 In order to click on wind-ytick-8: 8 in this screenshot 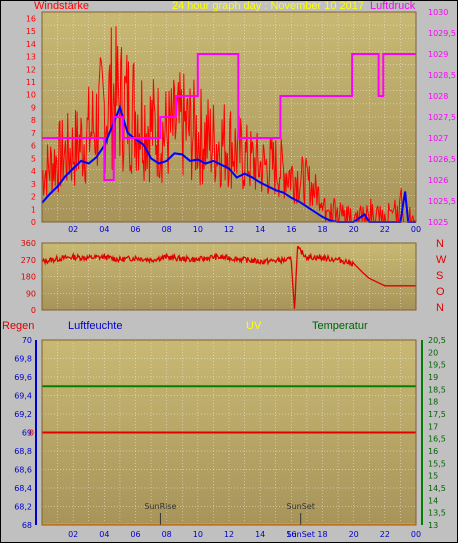, I will do `click(33, 120)`.